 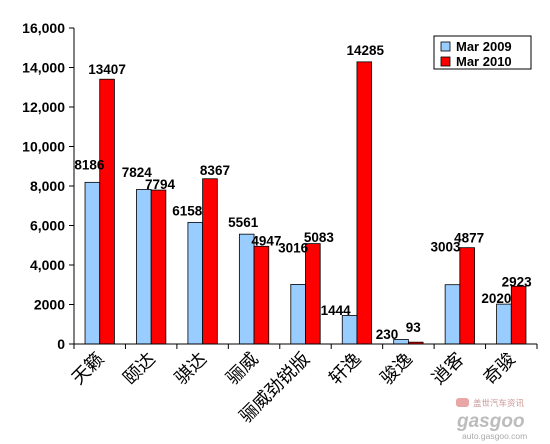 I want to click on watermark-logo: gasgoo, so click(x=490, y=421).